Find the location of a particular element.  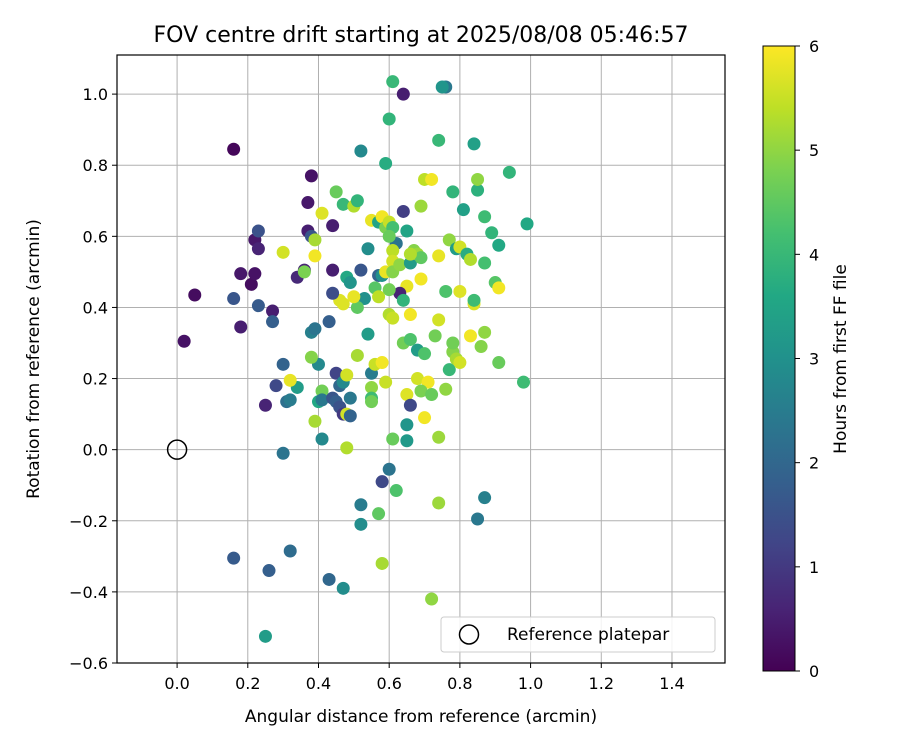

y-tick-label: 0.2 is located at coordinates (95, 379).